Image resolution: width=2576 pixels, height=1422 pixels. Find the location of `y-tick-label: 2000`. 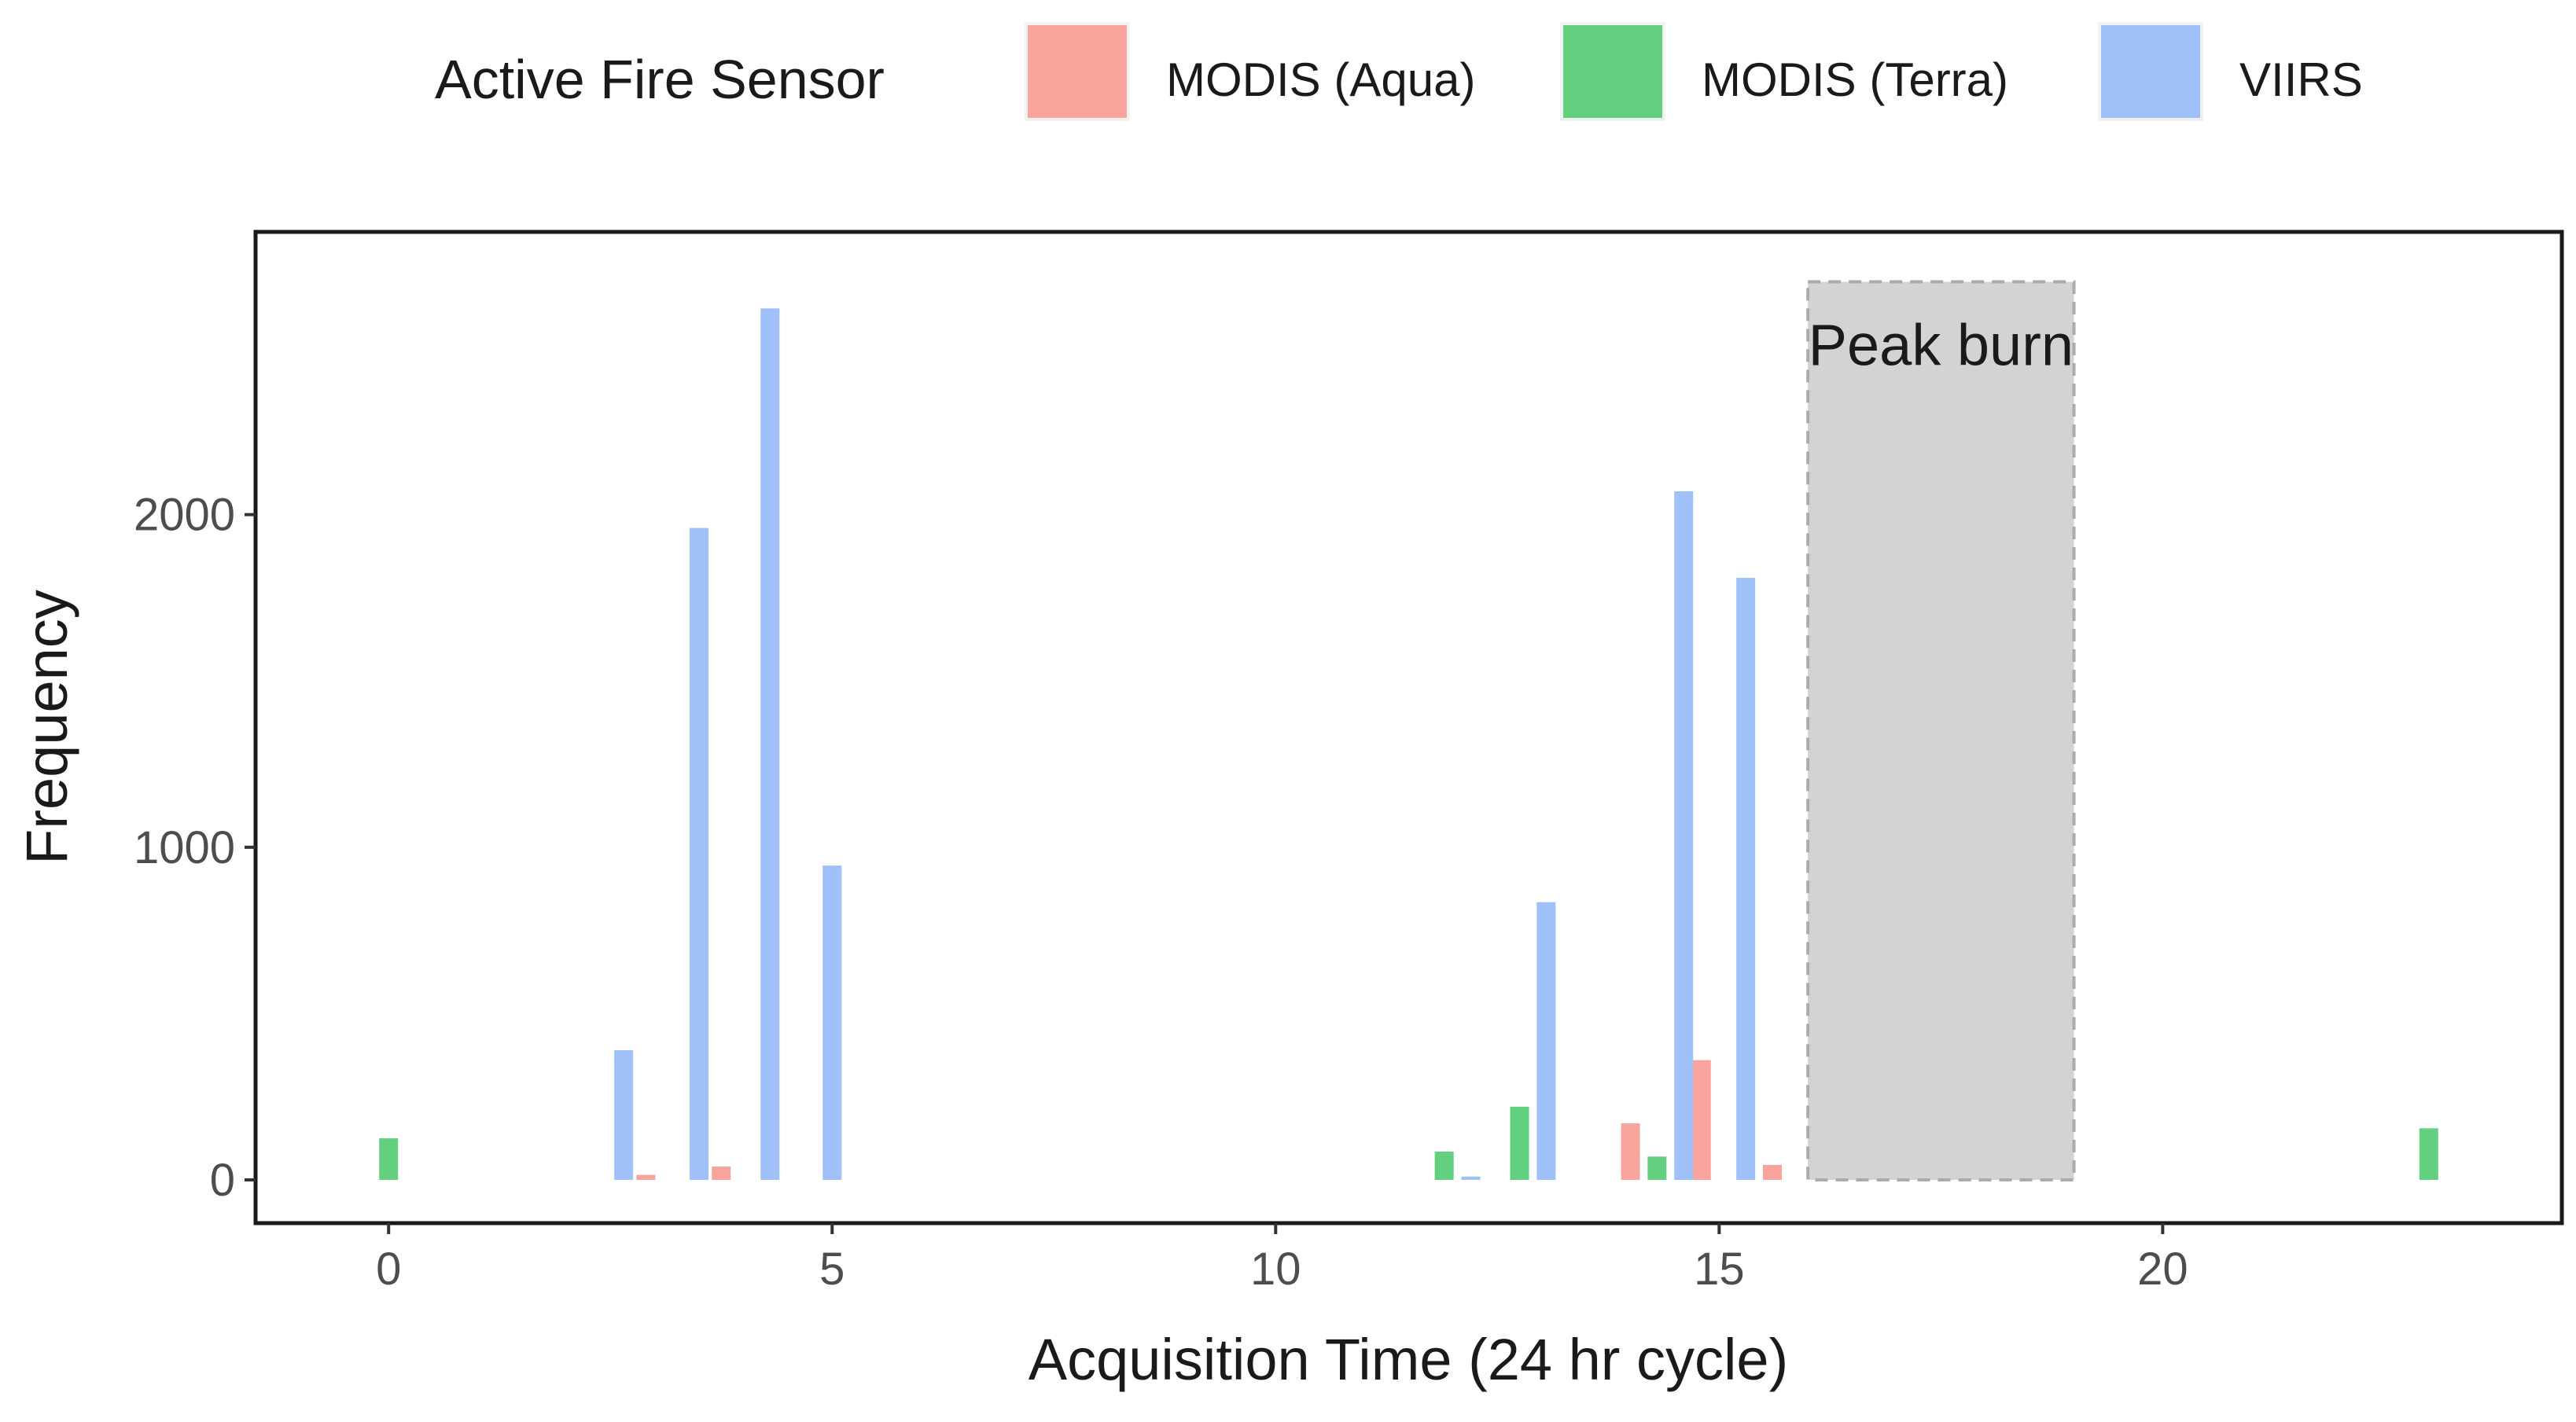

y-tick-label: 2000 is located at coordinates (184, 515).